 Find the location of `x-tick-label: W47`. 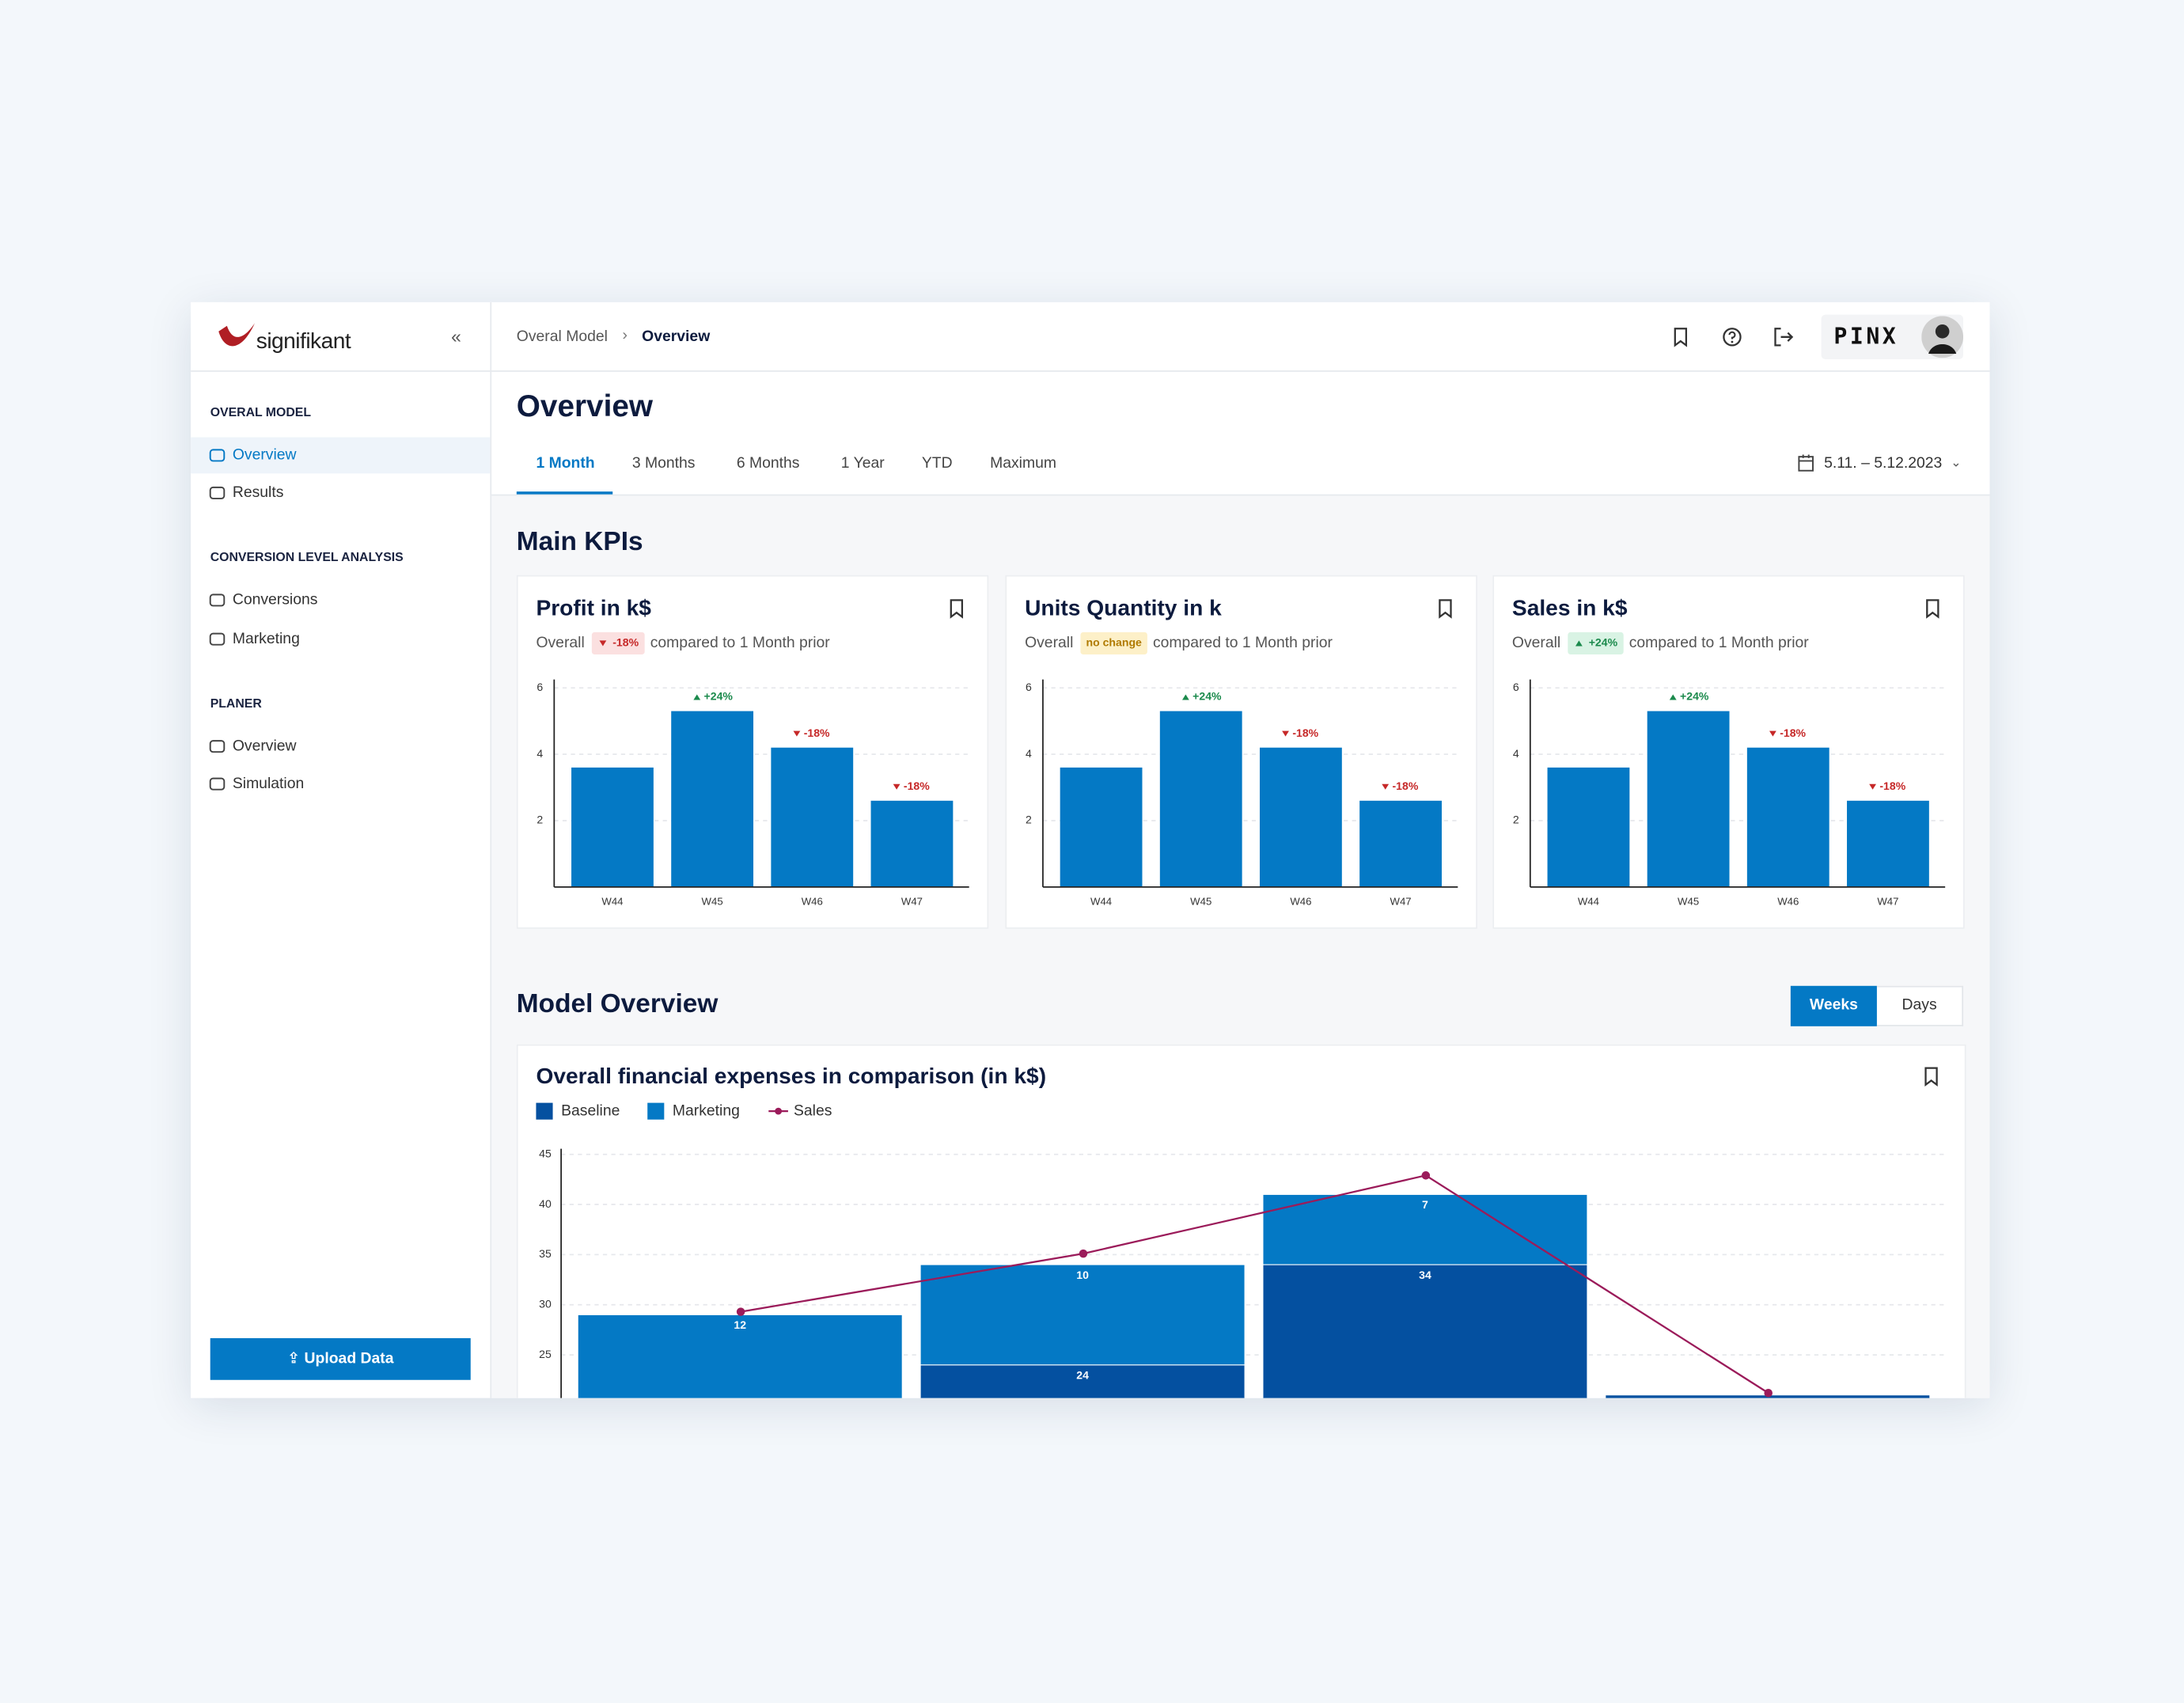

x-tick-label: W47 is located at coordinates (1887, 902).